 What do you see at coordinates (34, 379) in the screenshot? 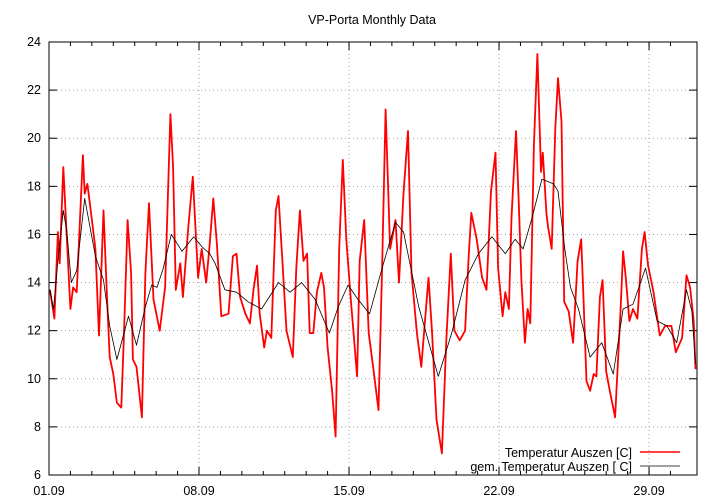
I see `y-tick-label: 10` at bounding box center [34, 379].